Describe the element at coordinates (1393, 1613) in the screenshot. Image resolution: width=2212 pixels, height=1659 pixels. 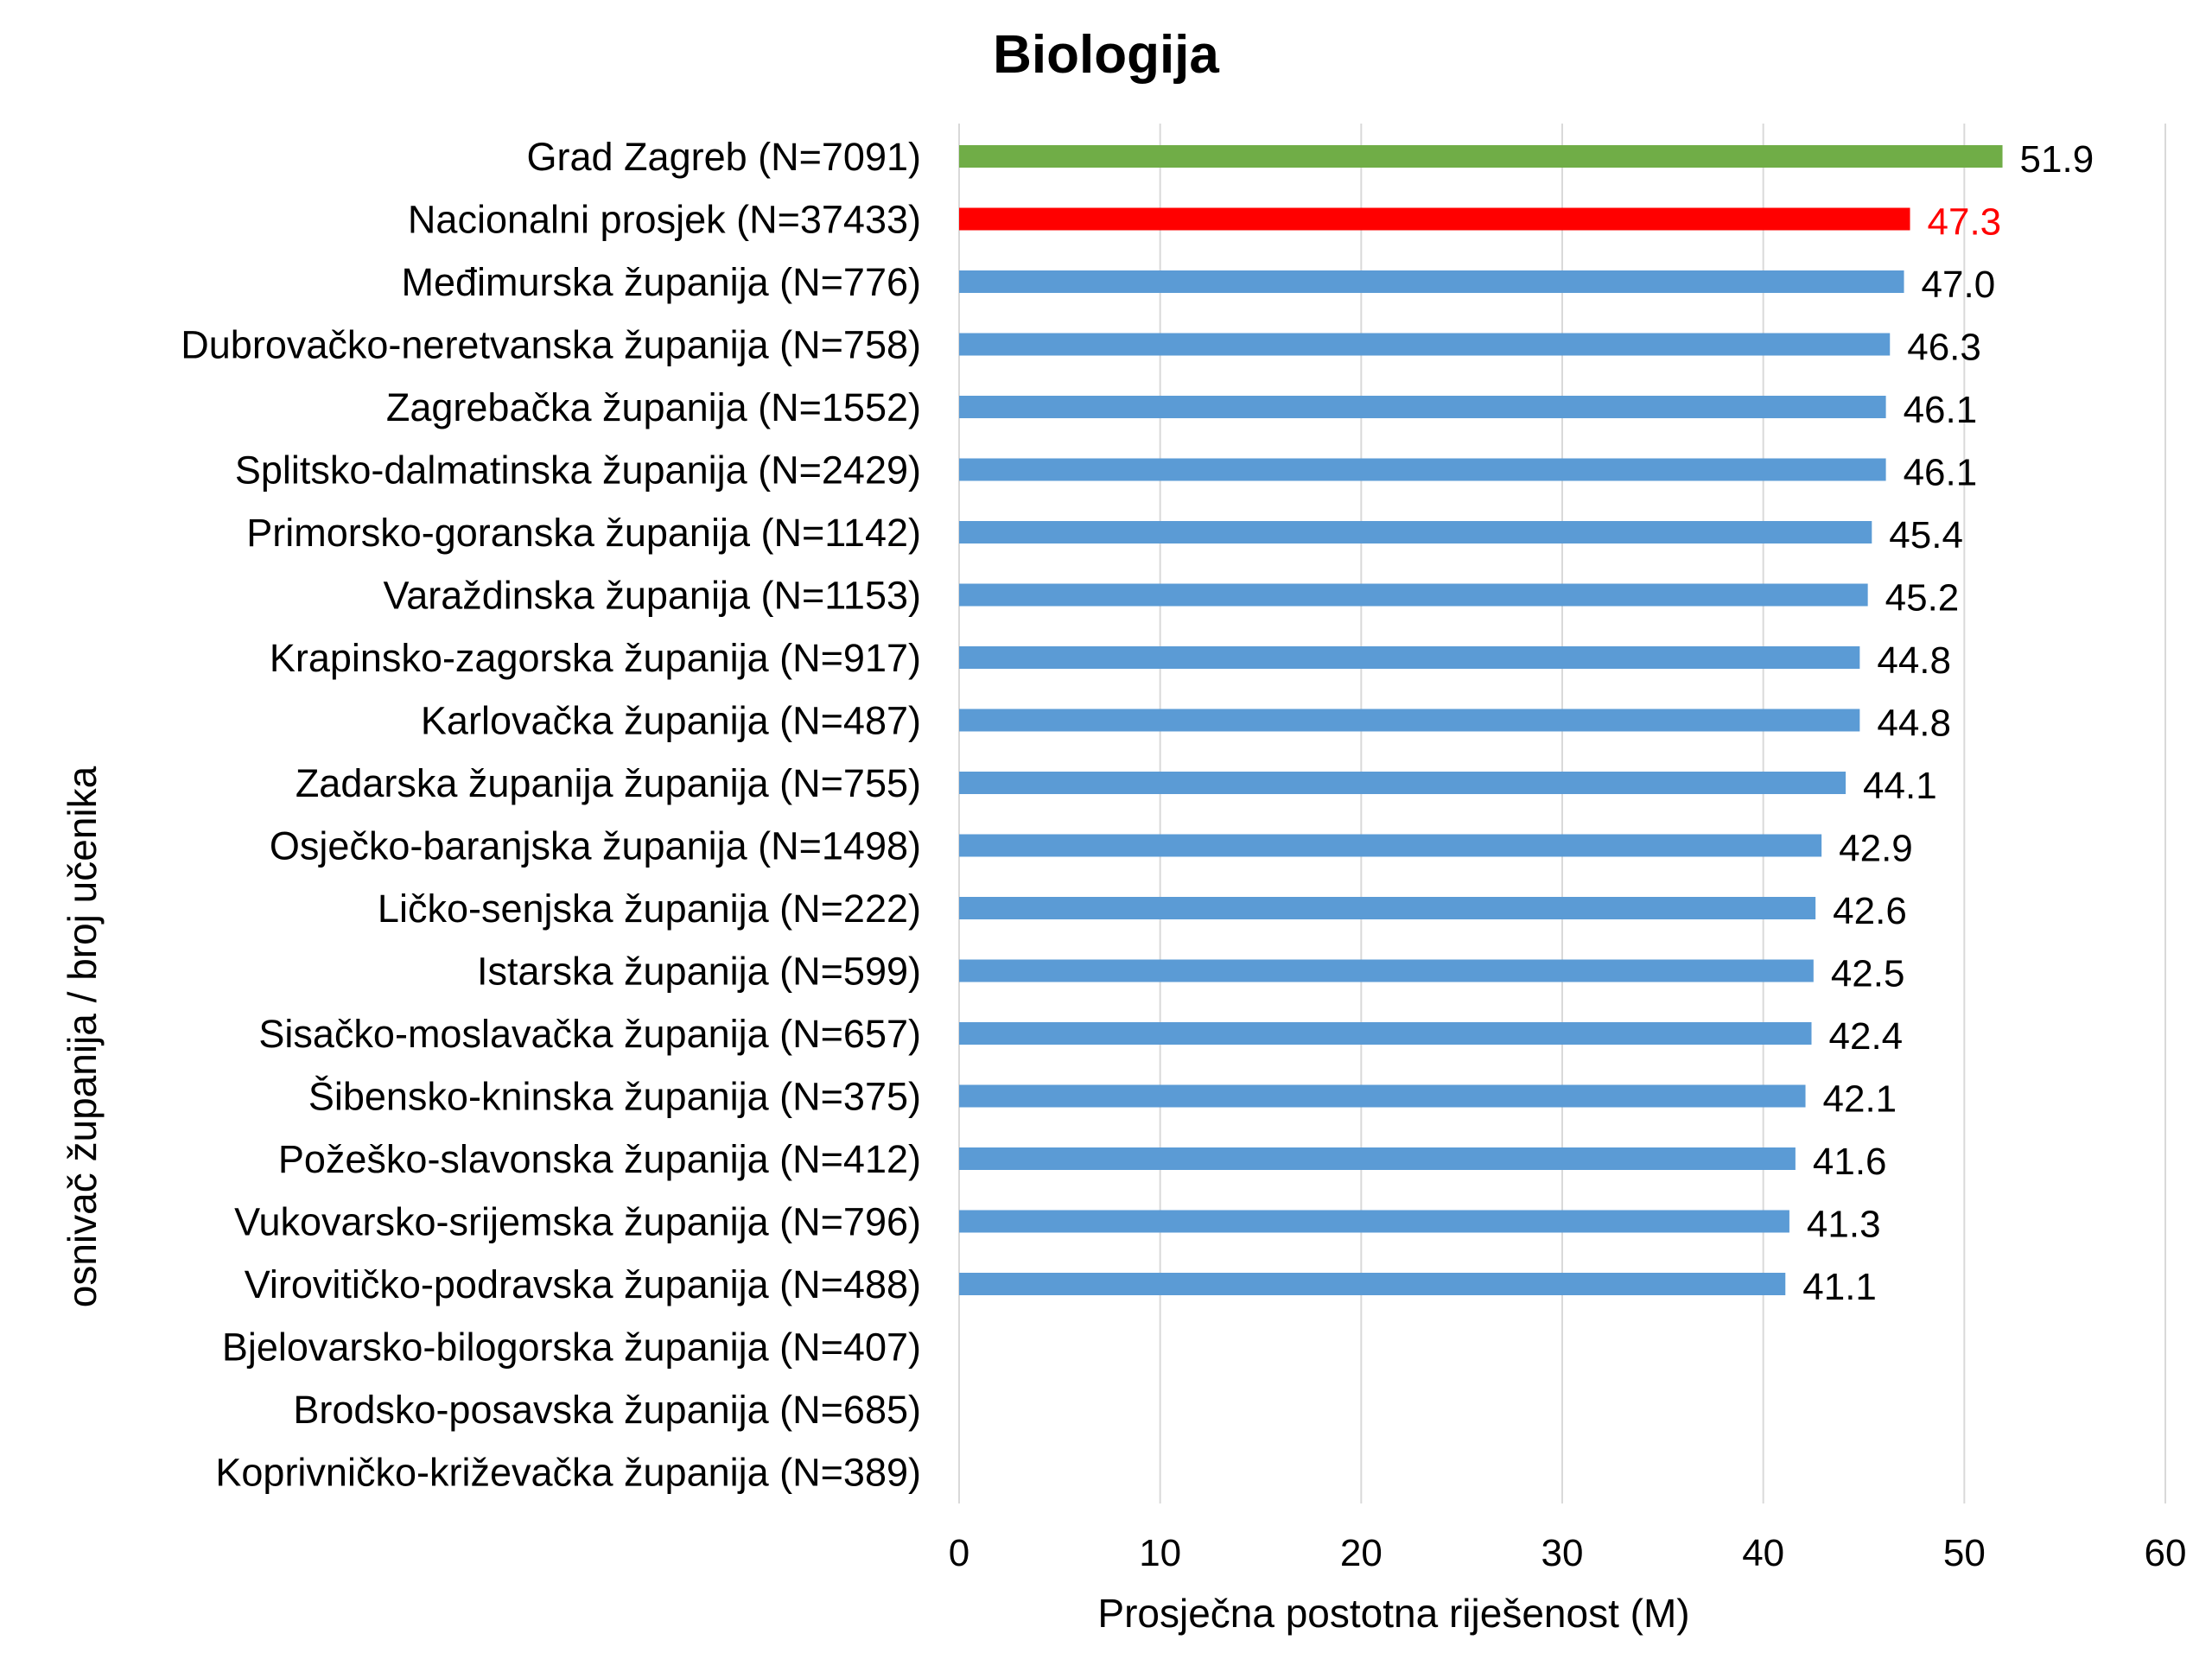
I see `x-axis-title: Prosječna postotna riješenost (M)` at that location.